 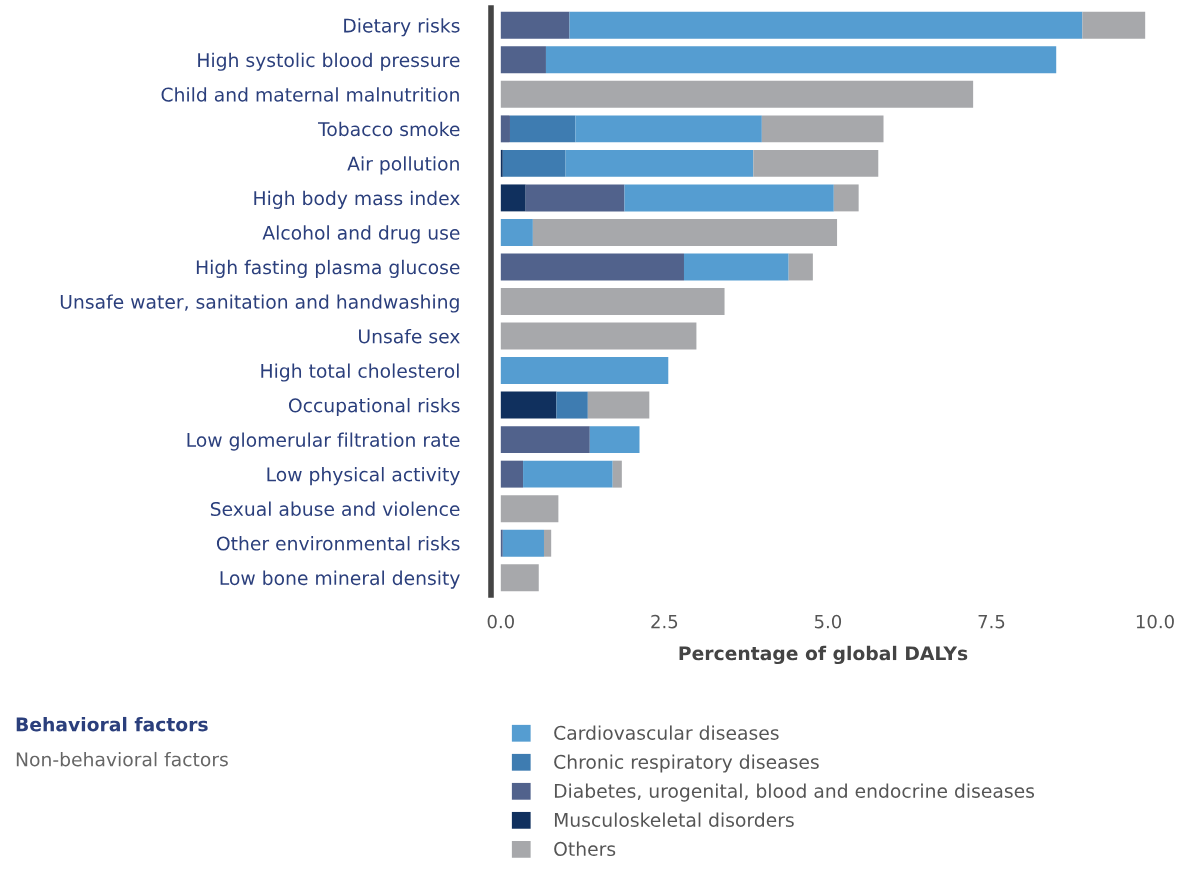 What do you see at coordinates (500, 621) in the screenshot?
I see `x-tick-label: 0.0` at bounding box center [500, 621].